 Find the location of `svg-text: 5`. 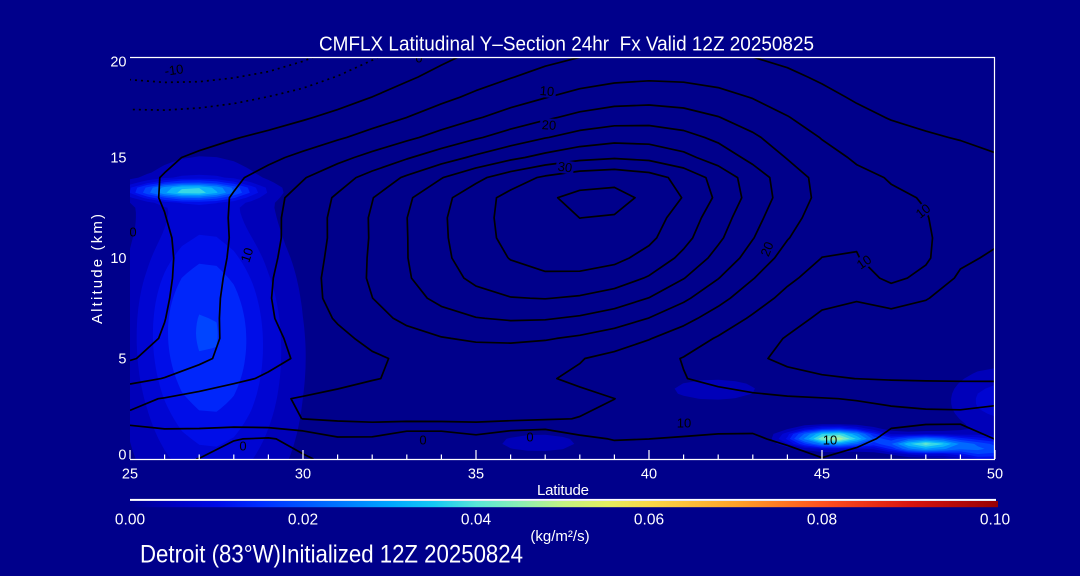

svg-text: 5 is located at coordinates (122, 360).